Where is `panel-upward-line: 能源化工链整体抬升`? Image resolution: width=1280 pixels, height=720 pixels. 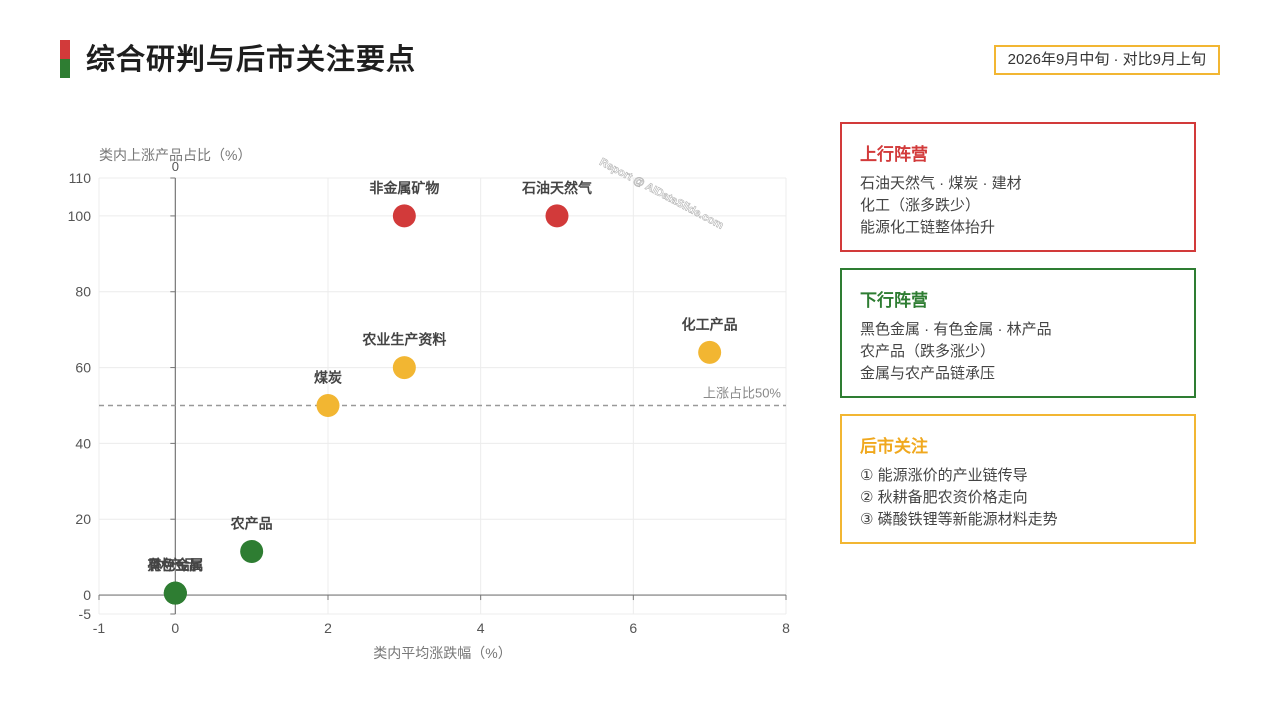 panel-upward-line: 能源化工链整体抬升 is located at coordinates (928, 227).